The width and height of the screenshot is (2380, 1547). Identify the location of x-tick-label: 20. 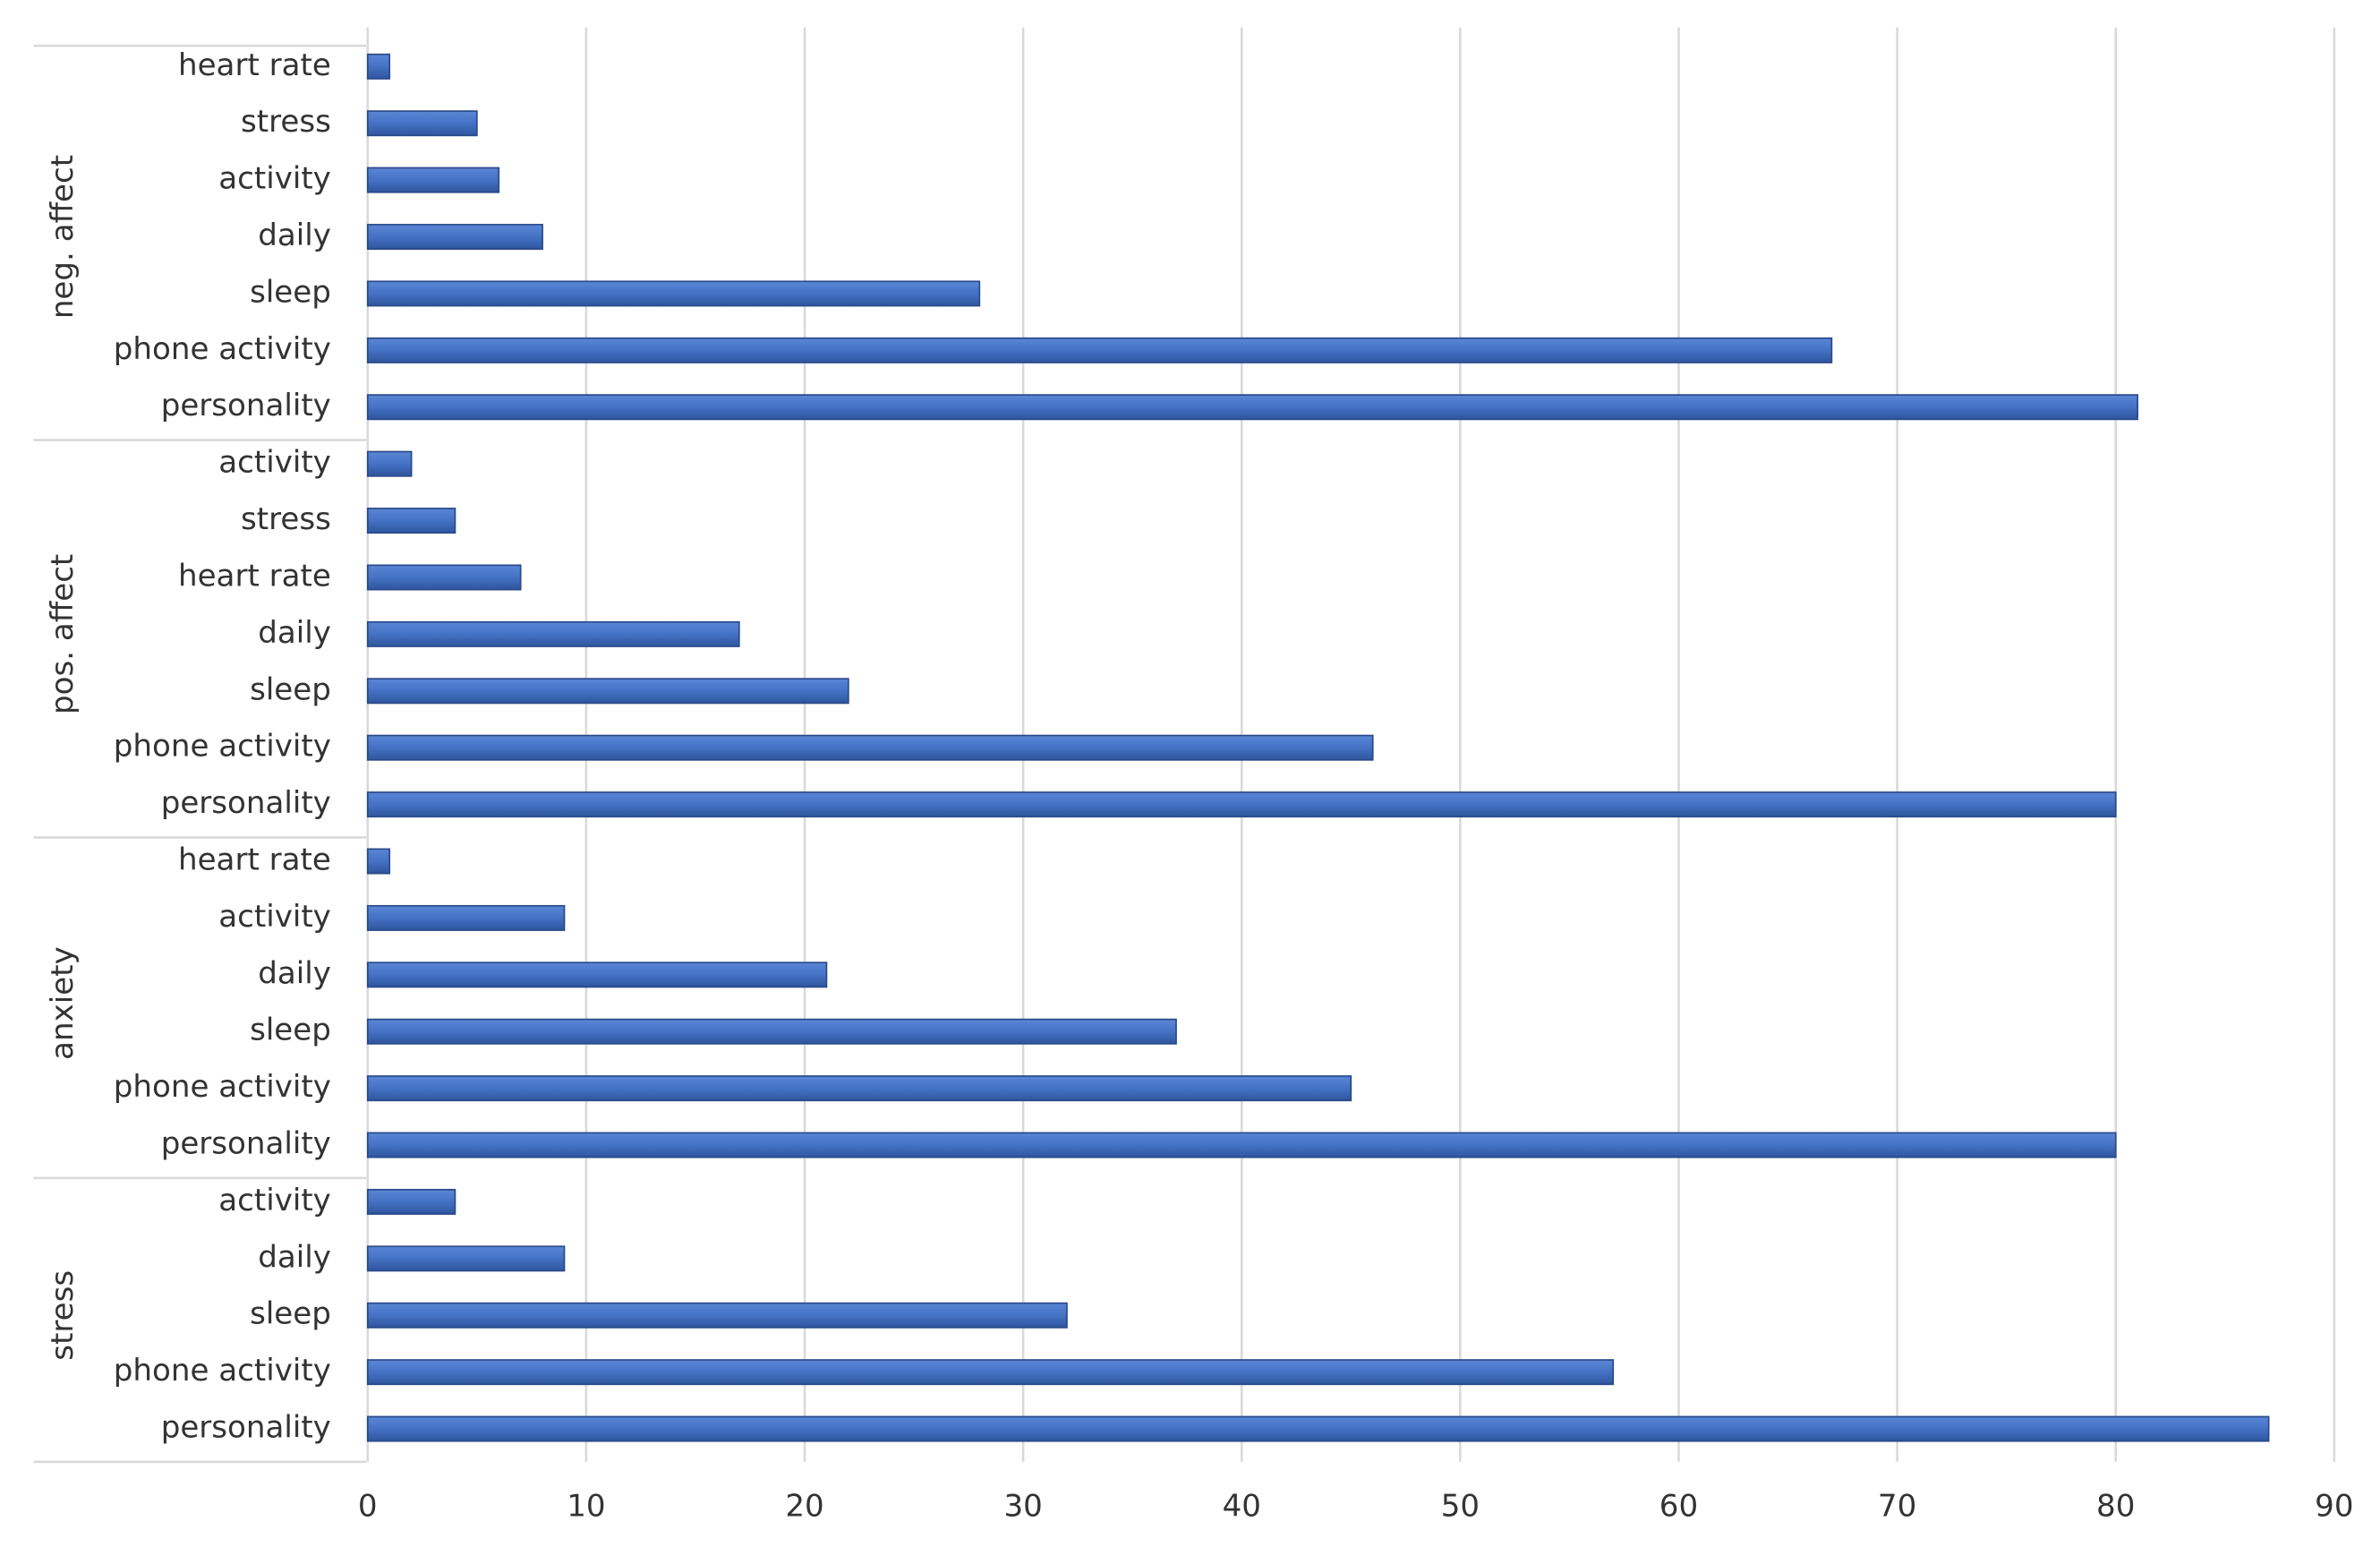
(804, 1507).